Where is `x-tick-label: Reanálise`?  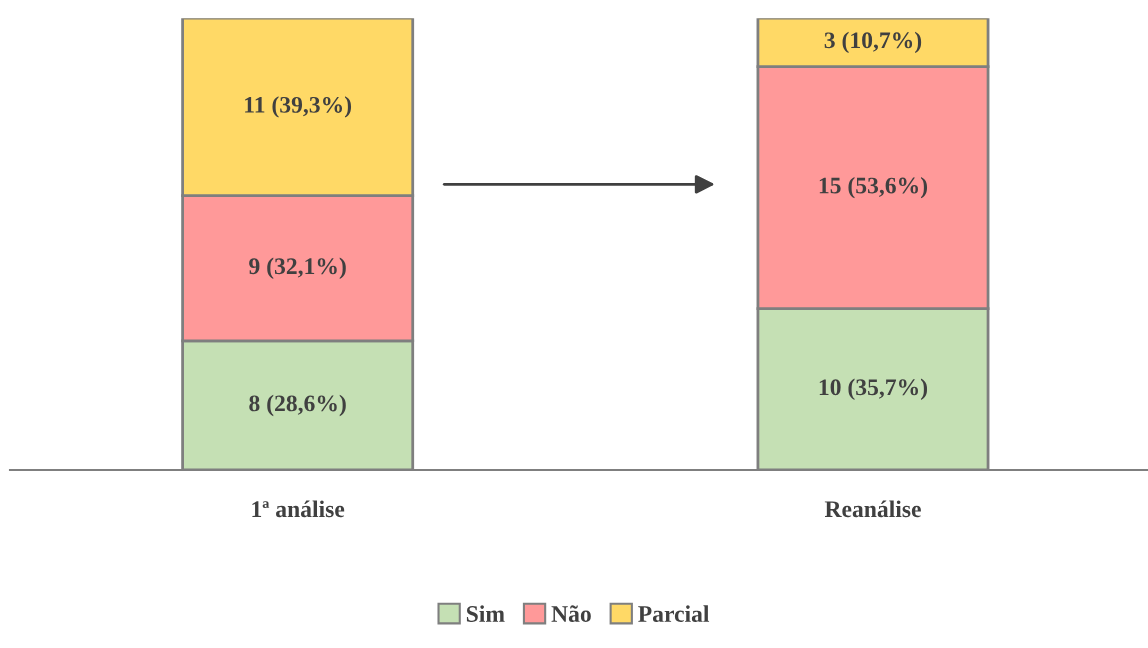 x-tick-label: Reanálise is located at coordinates (872, 509).